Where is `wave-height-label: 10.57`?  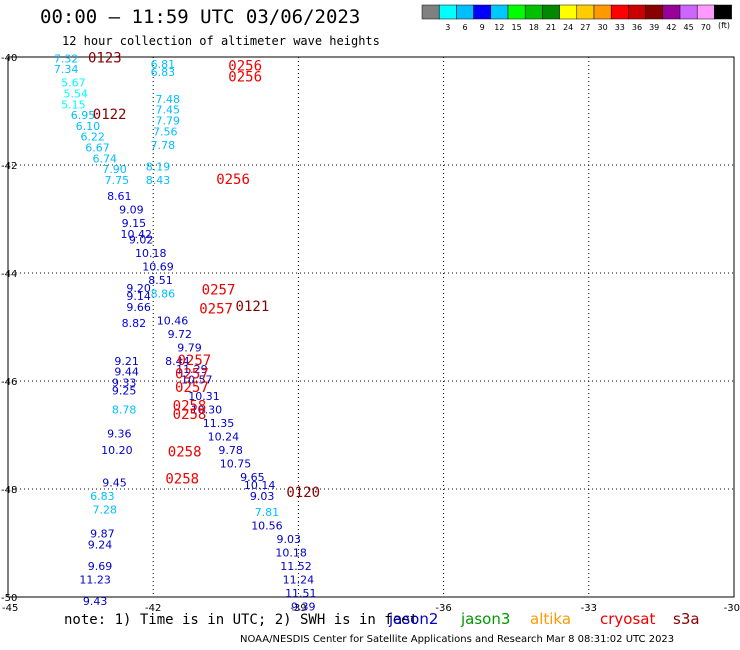
wave-height-label: 10.57 is located at coordinates (197, 380).